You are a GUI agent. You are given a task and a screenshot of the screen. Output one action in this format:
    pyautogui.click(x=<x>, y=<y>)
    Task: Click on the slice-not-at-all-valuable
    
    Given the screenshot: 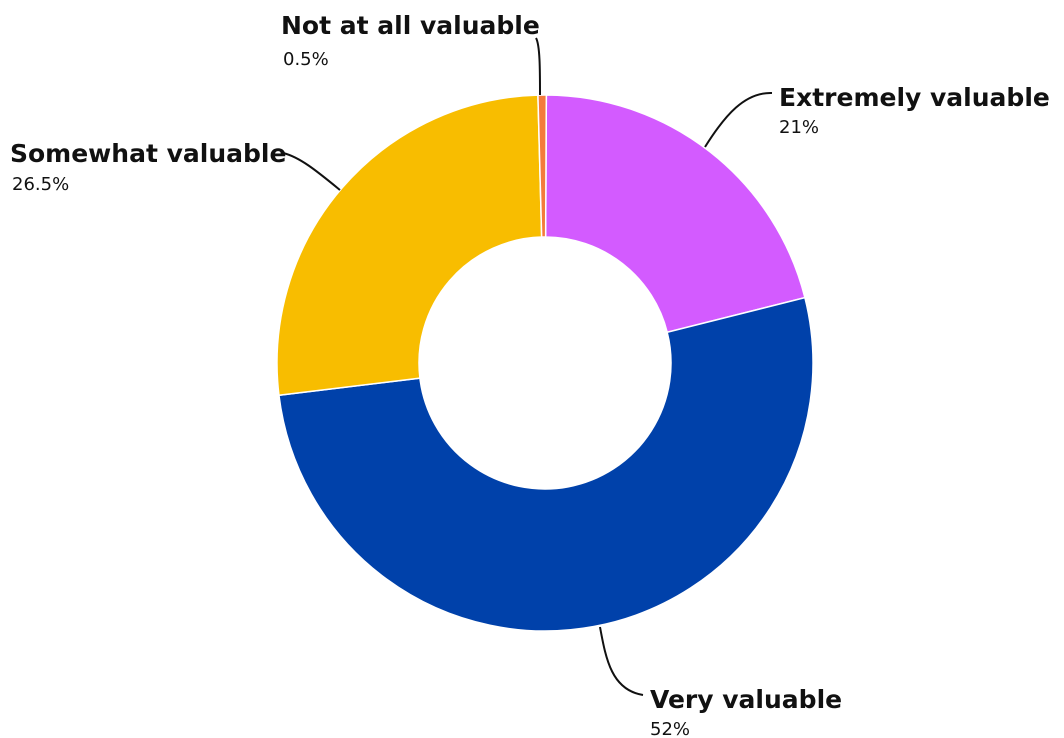 What is the action you would take?
    pyautogui.click(x=542, y=166)
    